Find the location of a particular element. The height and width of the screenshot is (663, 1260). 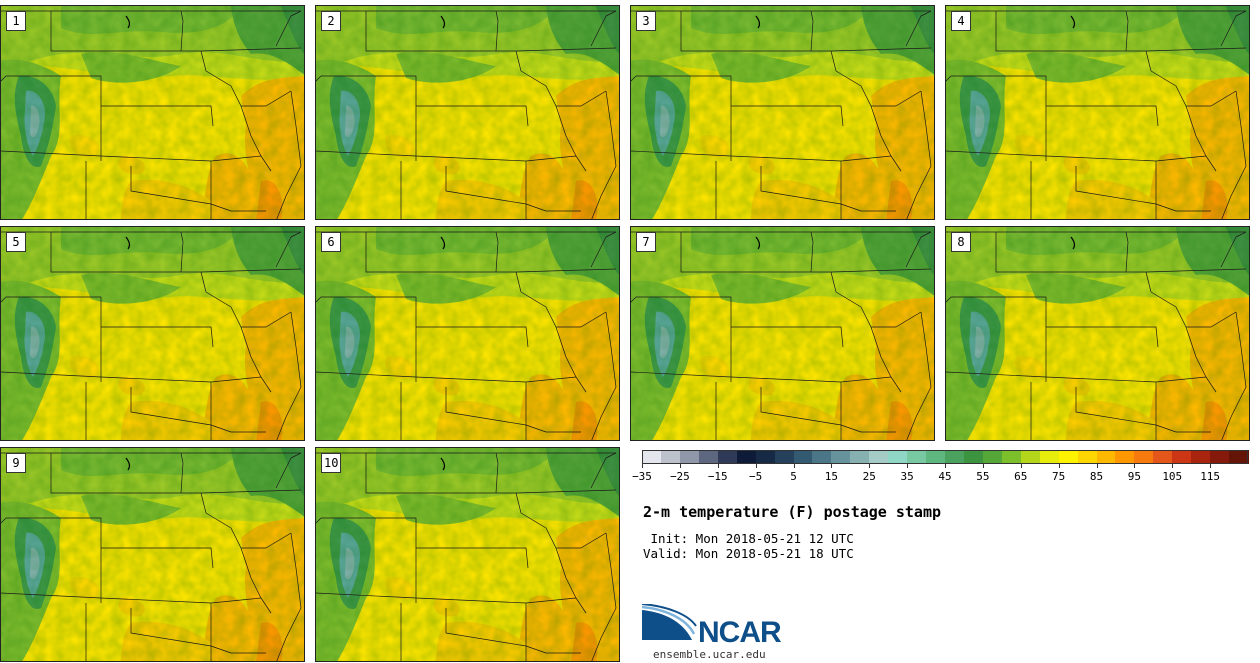

member-number-label: 9 is located at coordinates (16, 463).